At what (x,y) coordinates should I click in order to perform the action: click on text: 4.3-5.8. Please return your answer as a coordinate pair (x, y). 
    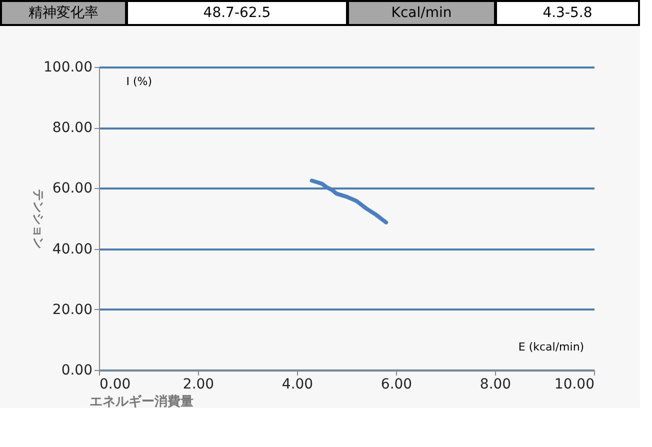
    Looking at the image, I should click on (567, 13).